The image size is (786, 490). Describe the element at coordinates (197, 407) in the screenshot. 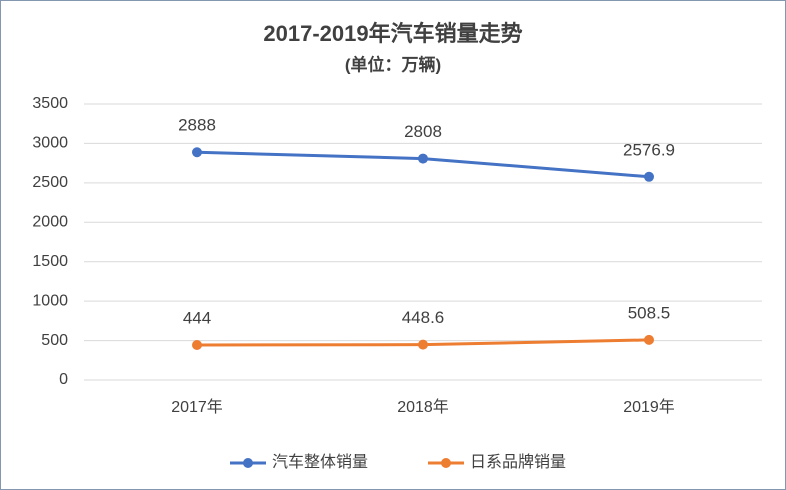

I see `x-tick-label: 2017年` at that location.